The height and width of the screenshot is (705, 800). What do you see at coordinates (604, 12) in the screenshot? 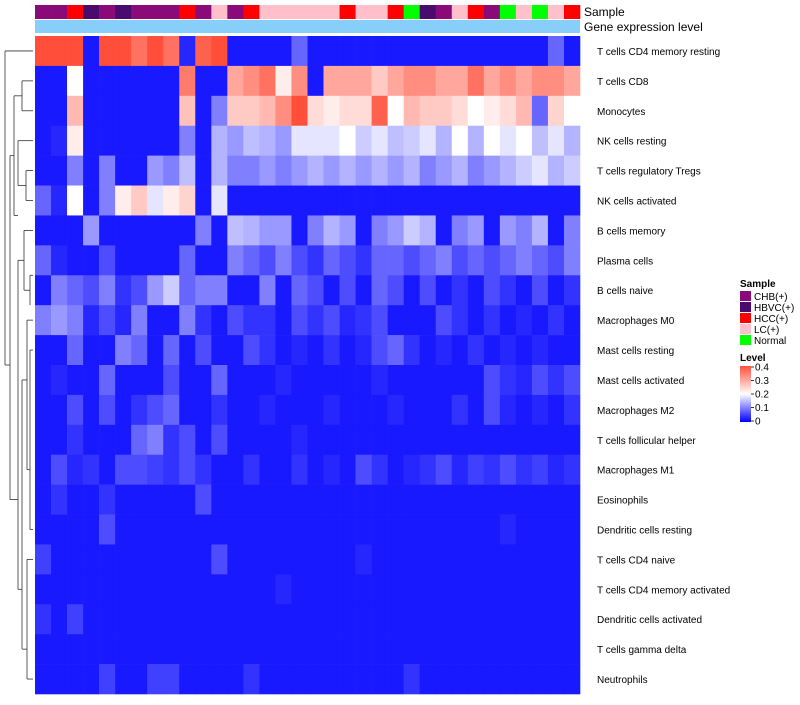
I see `sample-track-label: Sample` at bounding box center [604, 12].